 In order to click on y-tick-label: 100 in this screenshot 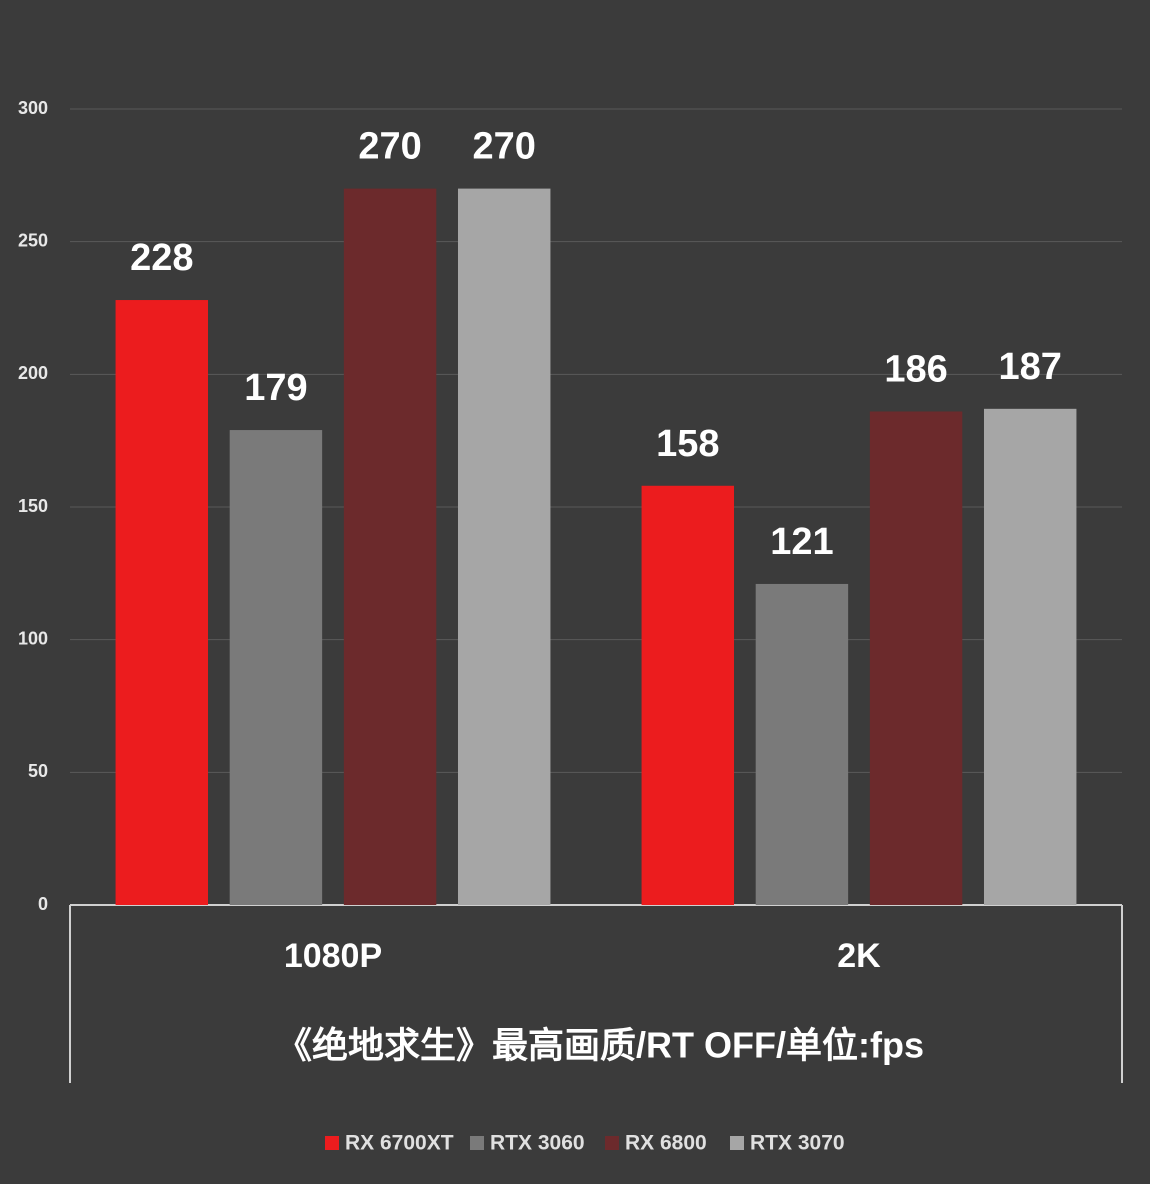, I will do `click(33, 638)`.